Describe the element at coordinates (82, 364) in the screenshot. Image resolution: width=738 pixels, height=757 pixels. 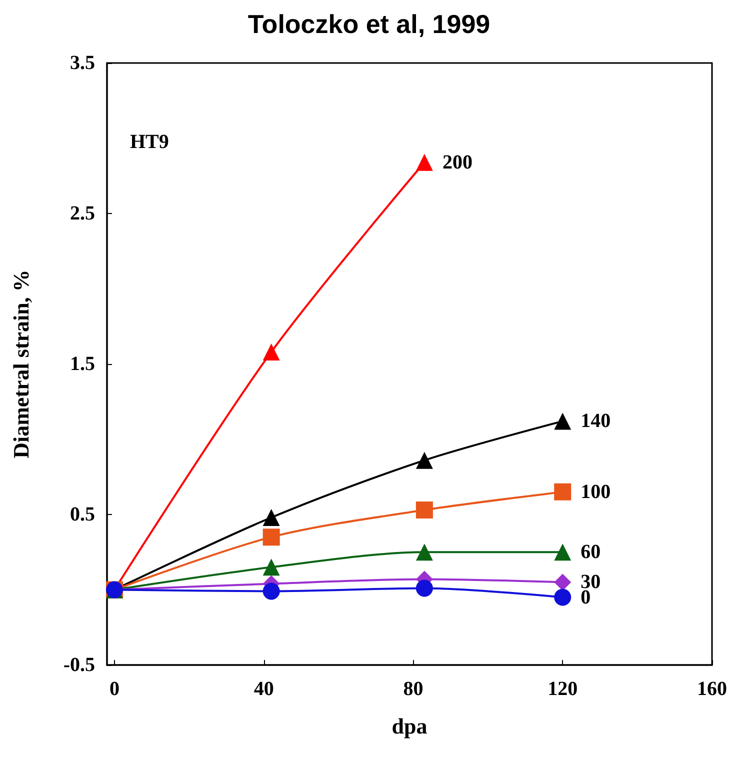
I see `y-tick-label: 1.5` at that location.